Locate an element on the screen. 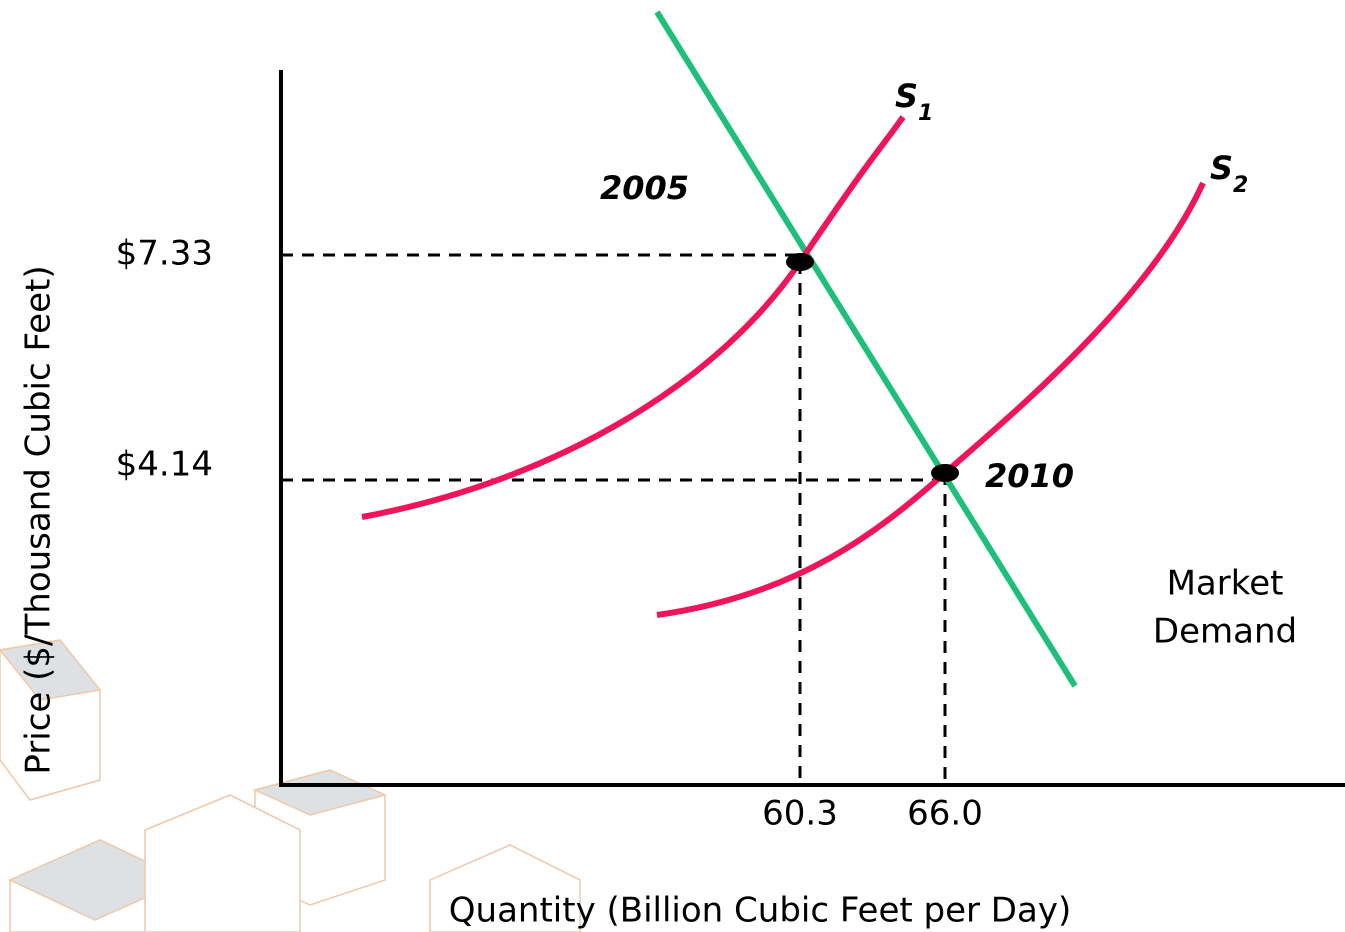 The width and height of the screenshot is (1345, 932). supply-subscript: 2 is located at coordinates (1240, 185).